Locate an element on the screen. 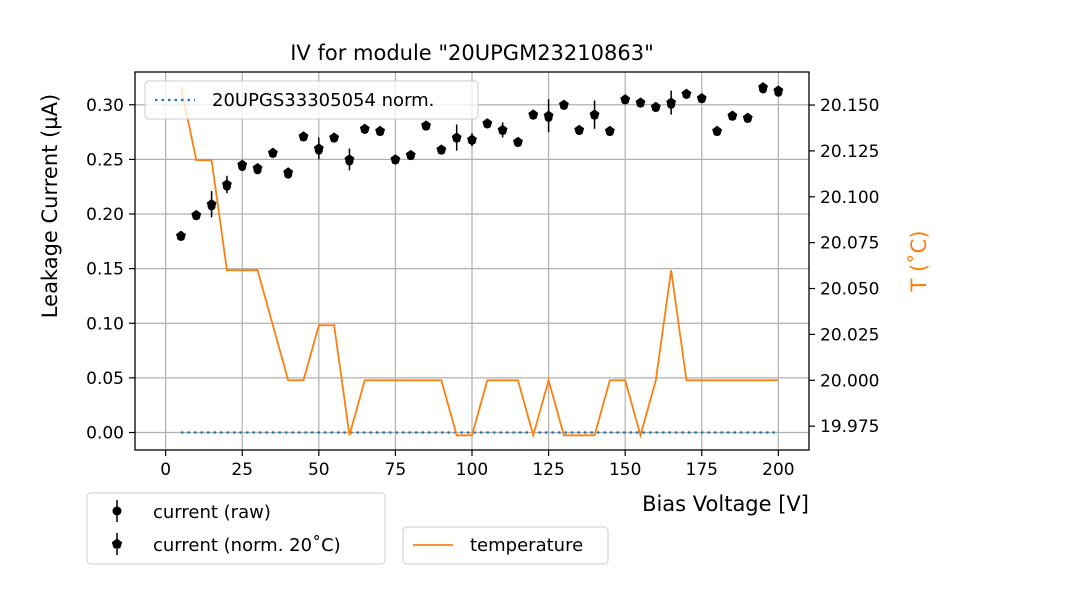 This screenshot has height=600, width=1080. y-axis-label: Leakage Current (µA) is located at coordinates (50, 206).